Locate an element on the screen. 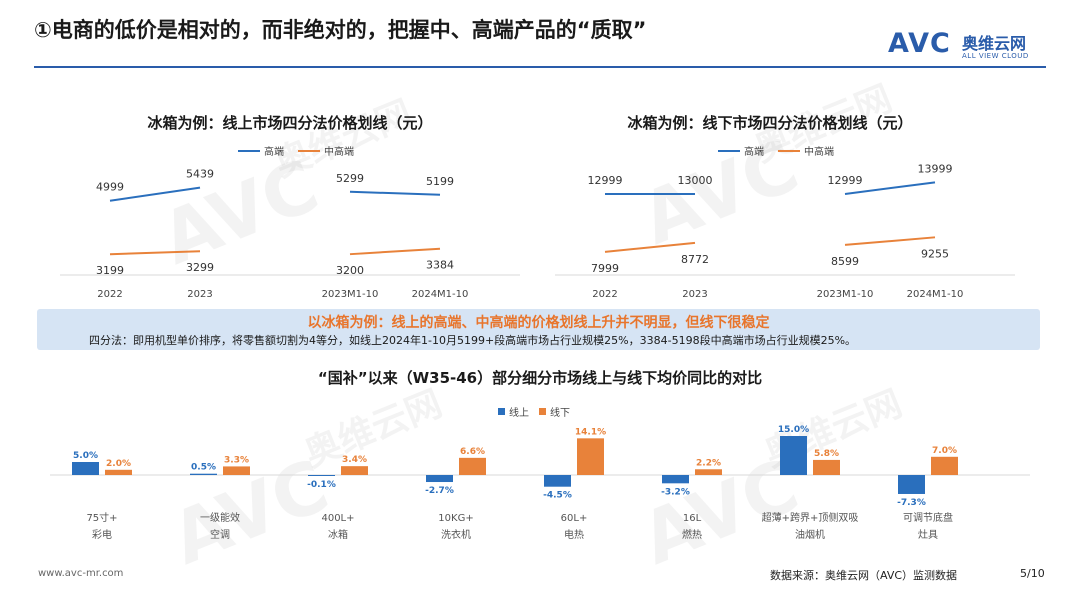  offline-chart-title: 冰箱为例：线下市场四分法价格划线（元） is located at coordinates (770, 123).